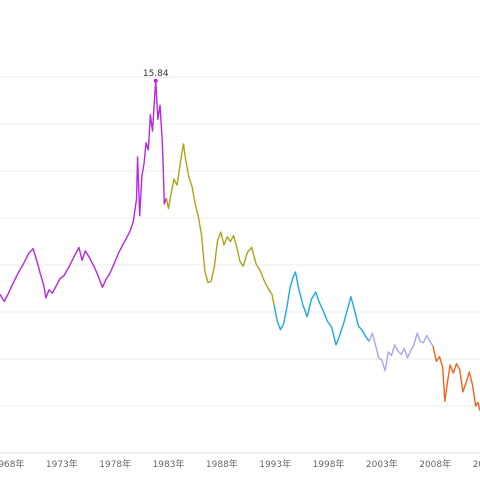  Describe the element at coordinates (329, 464) in the screenshot. I see `x-tick-label: 1998年` at that location.